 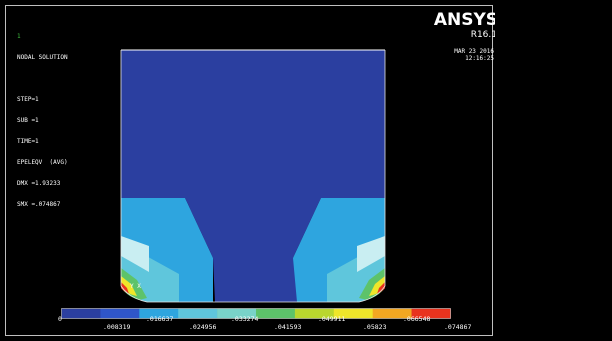 I want to click on info-step: STEP=1, so click(x=28, y=99).